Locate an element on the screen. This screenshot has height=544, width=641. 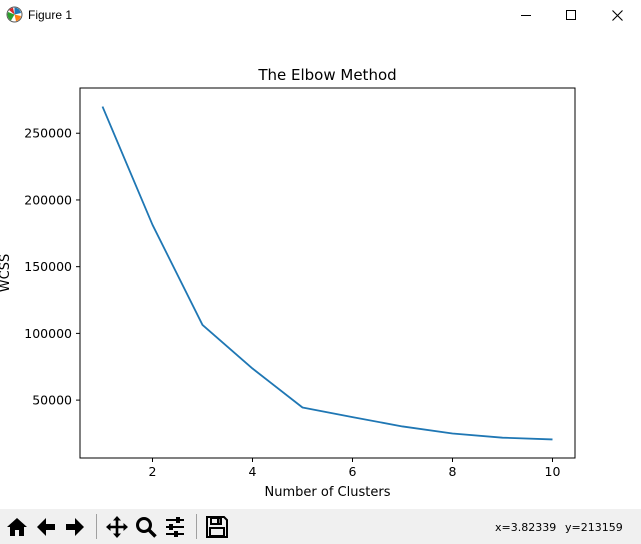
navigation-toolbar: x=3.82339 y=213159 is located at coordinates (320, 526).